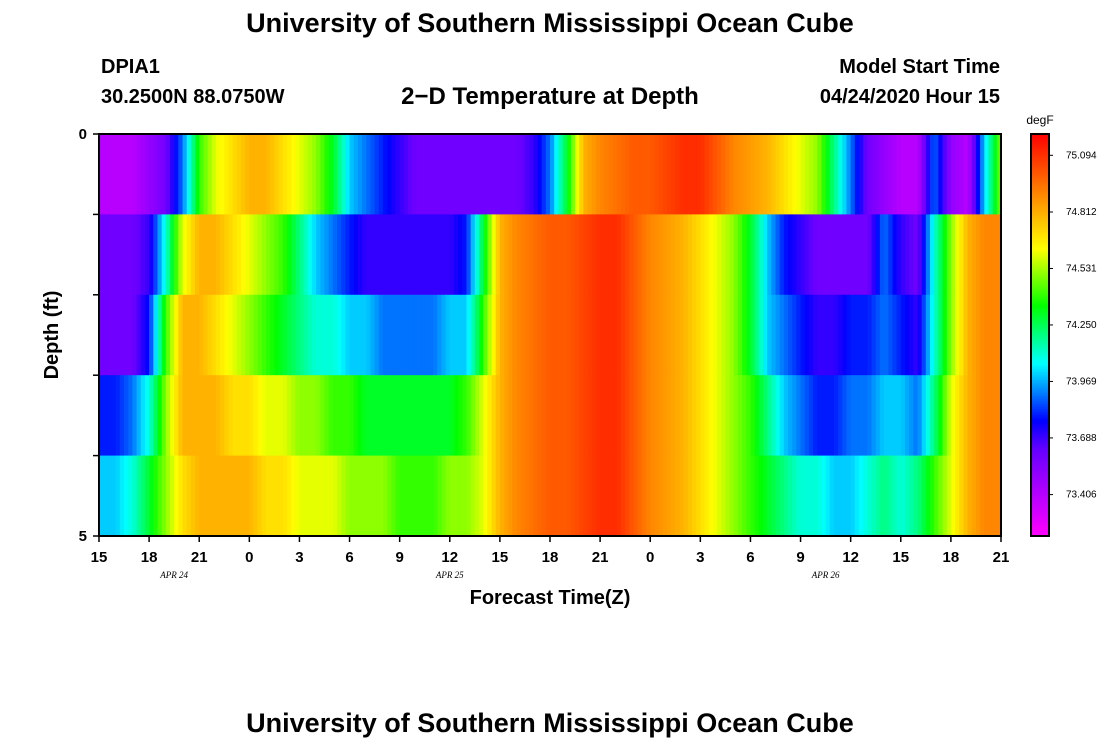 Image resolution: width=1100 pixels, height=750 pixels. I want to click on date-label: APR 25, so click(449, 575).